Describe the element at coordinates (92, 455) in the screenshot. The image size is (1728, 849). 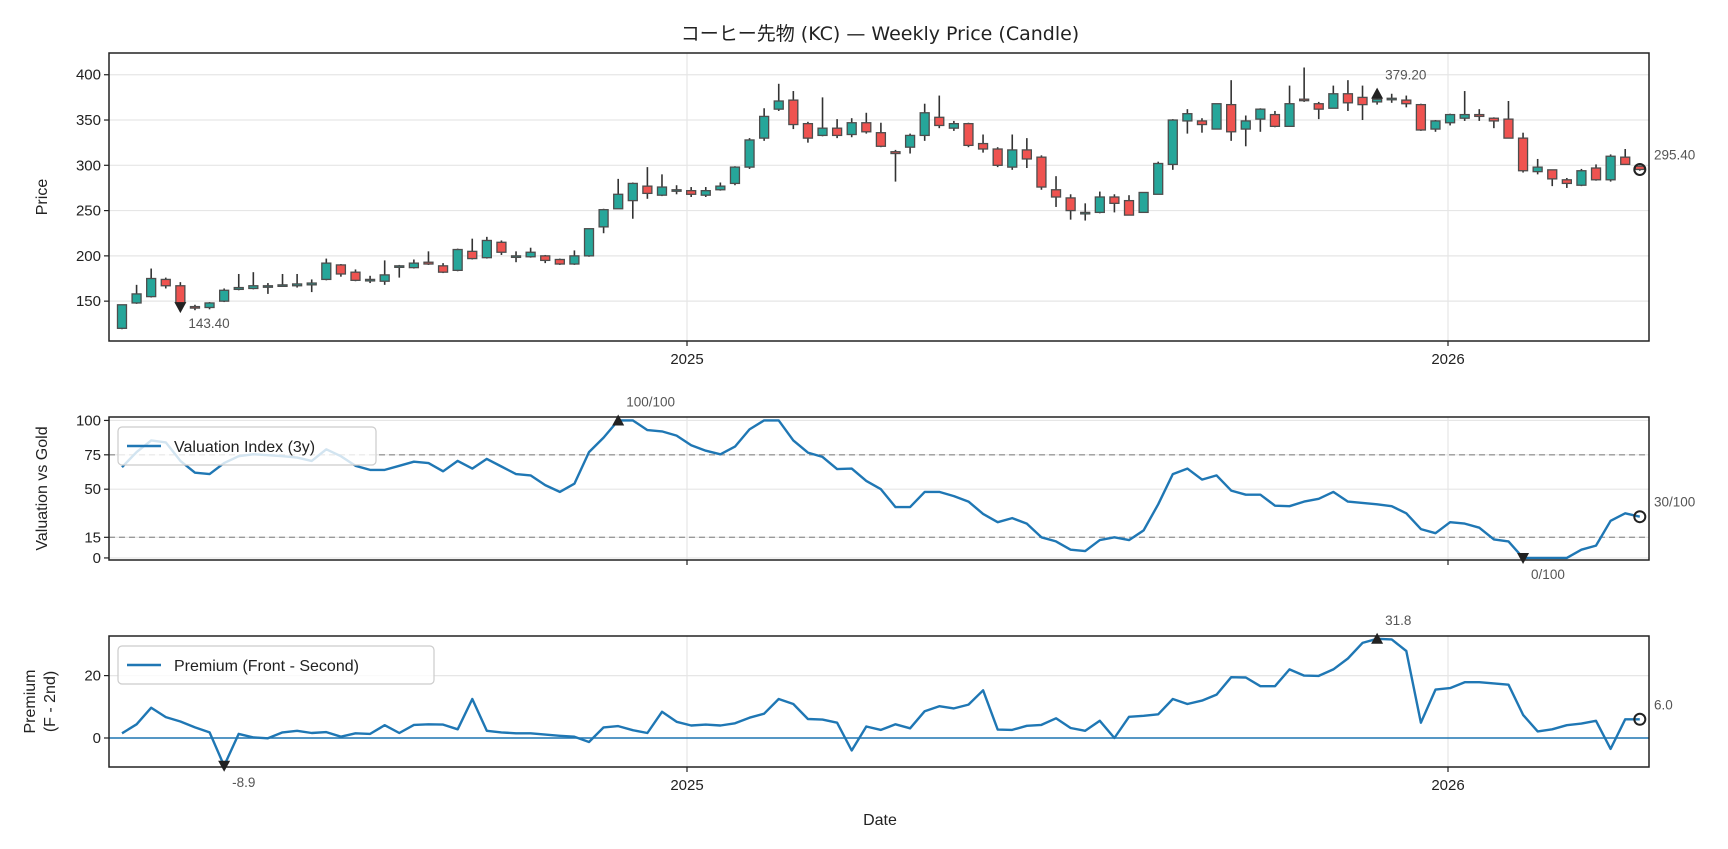
I see `y-tick-label: 75` at that location.